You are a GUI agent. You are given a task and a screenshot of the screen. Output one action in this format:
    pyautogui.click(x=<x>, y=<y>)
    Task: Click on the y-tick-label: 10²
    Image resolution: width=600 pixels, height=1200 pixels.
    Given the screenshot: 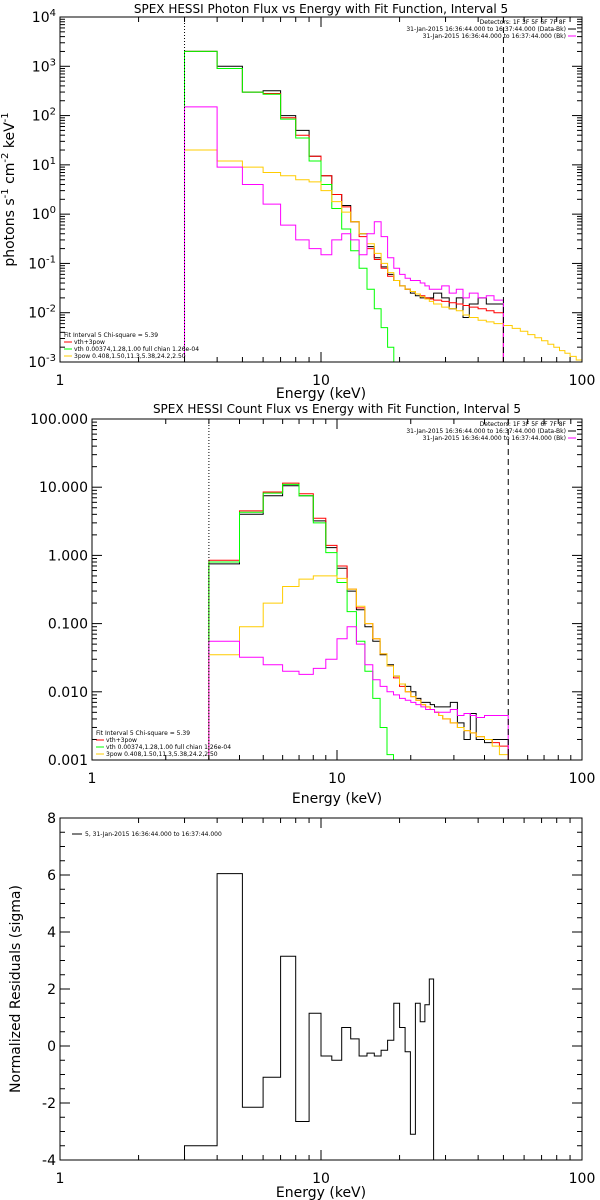 What is the action you would take?
    pyautogui.click(x=44, y=116)
    